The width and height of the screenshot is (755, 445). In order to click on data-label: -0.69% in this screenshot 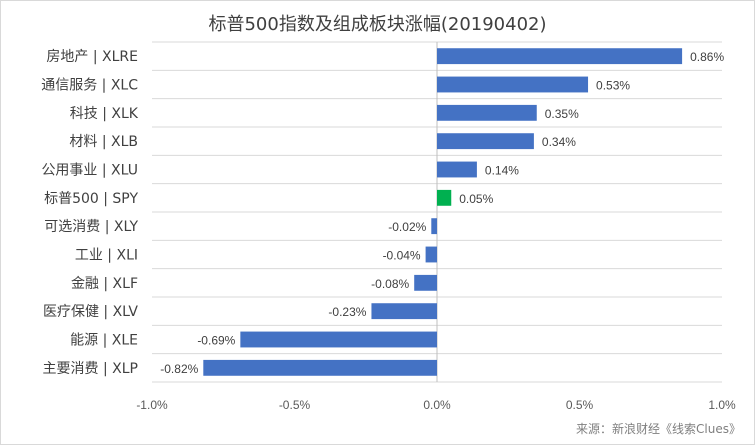, I will do `click(216, 341)`.